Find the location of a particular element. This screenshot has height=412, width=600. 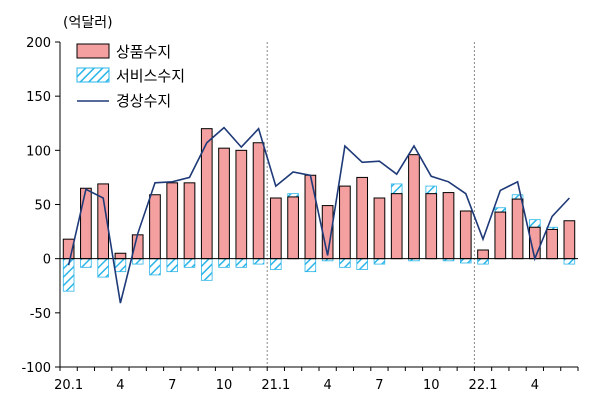

unit-label: (억달러) is located at coordinates (88, 23).